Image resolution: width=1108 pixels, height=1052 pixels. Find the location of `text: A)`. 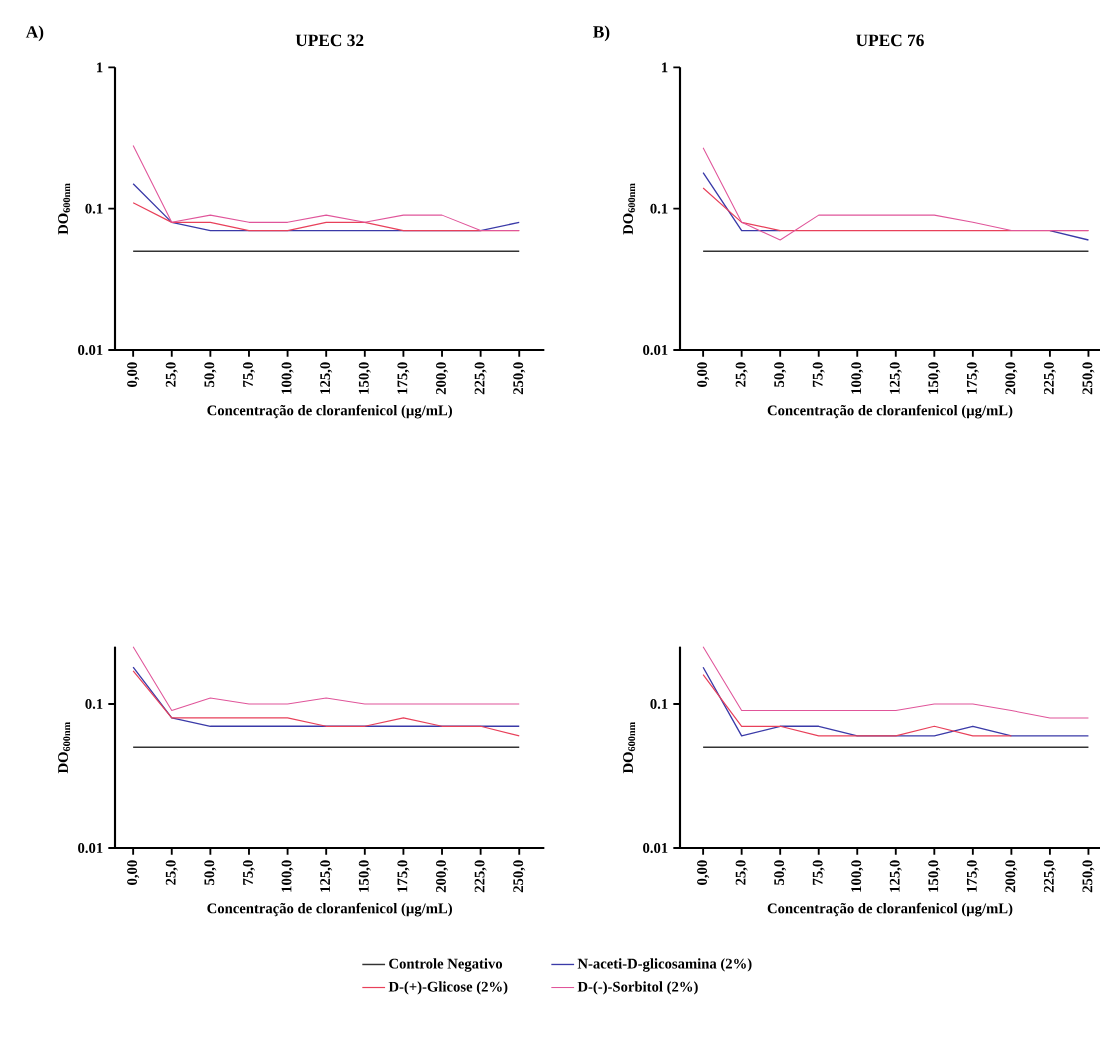

text: A) is located at coordinates (34, 33).